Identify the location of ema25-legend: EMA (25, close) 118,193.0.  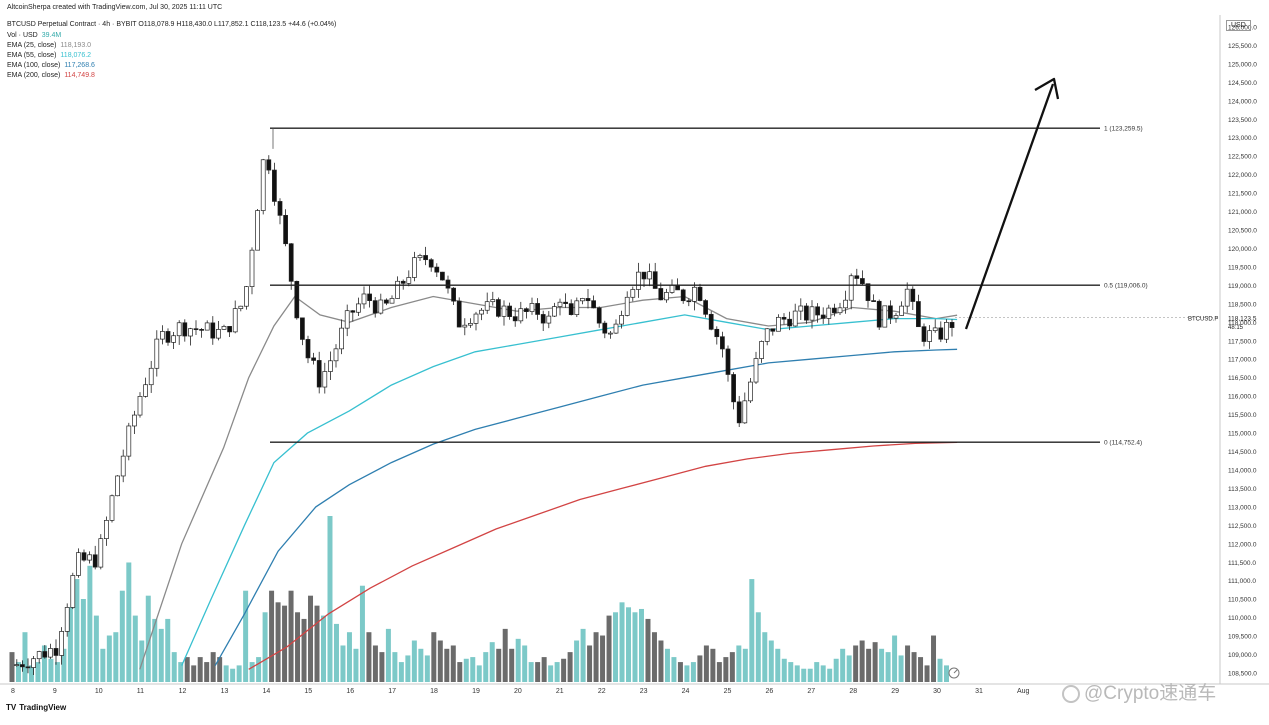
(51, 46).